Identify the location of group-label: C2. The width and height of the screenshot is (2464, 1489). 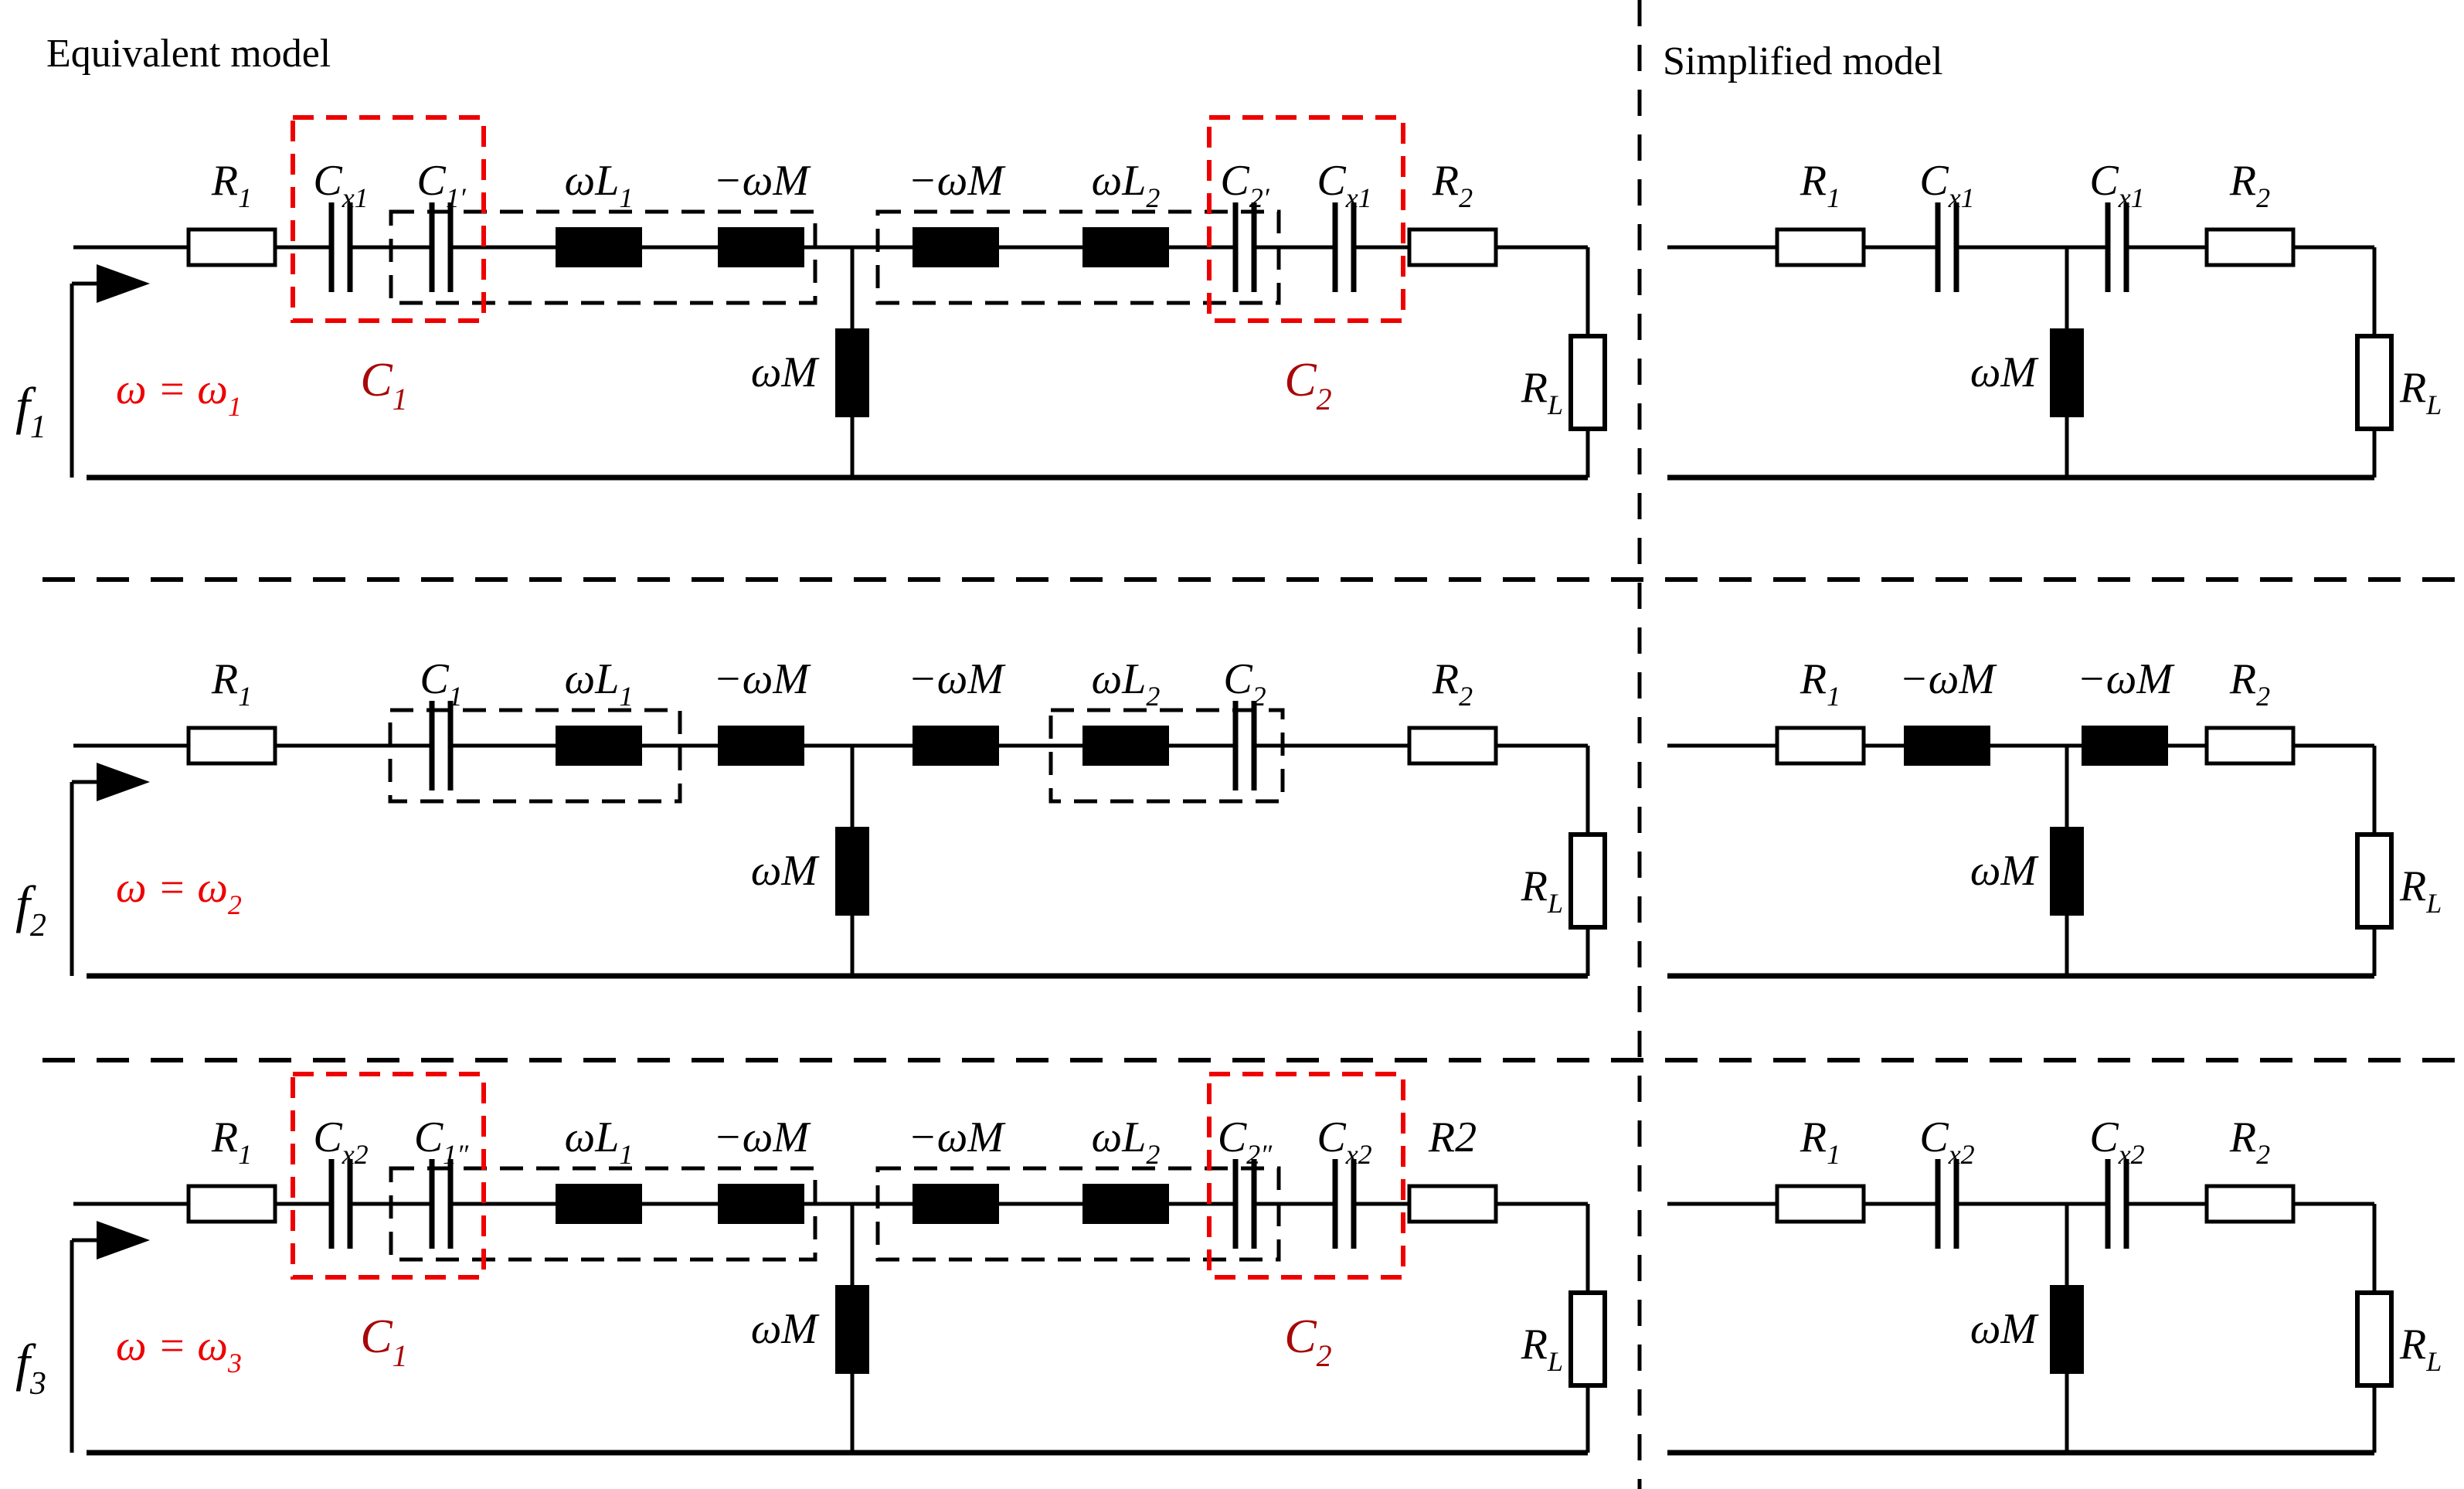
(1307, 385).